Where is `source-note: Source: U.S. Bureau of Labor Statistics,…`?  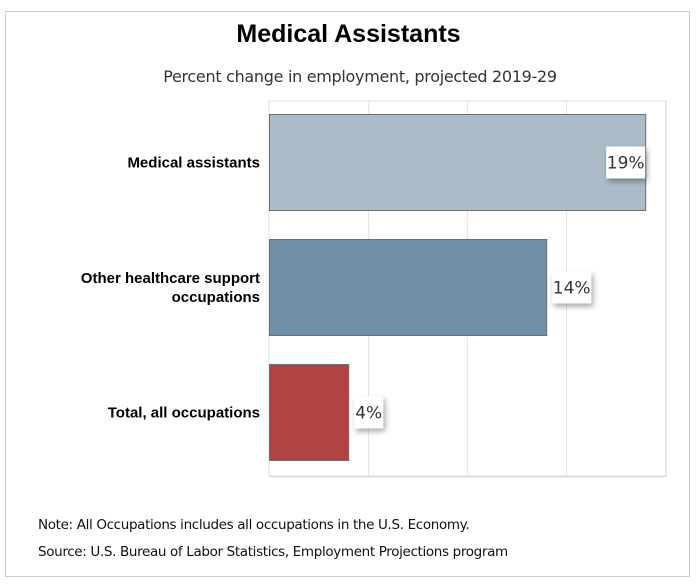 source-note: Source: U.S. Bureau of Labor Statistics,… is located at coordinates (273, 552).